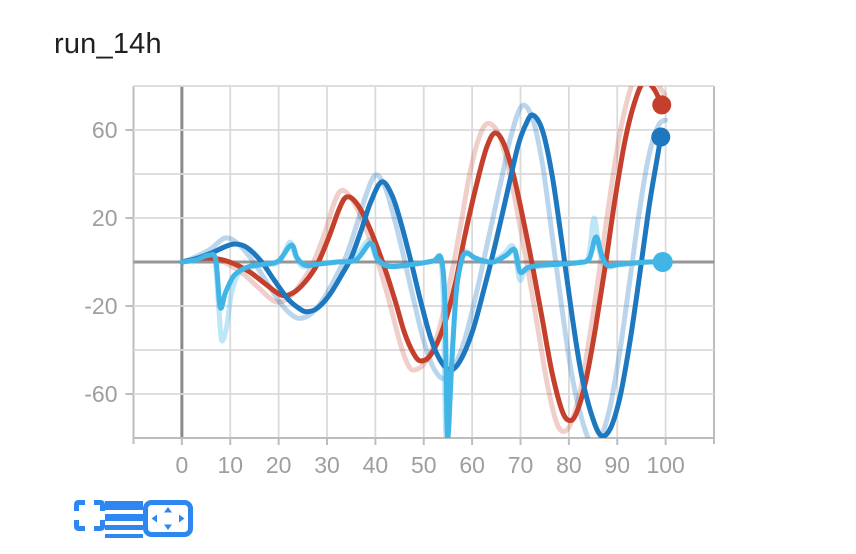  I want to click on x-tick-label: 40, so click(376, 465).